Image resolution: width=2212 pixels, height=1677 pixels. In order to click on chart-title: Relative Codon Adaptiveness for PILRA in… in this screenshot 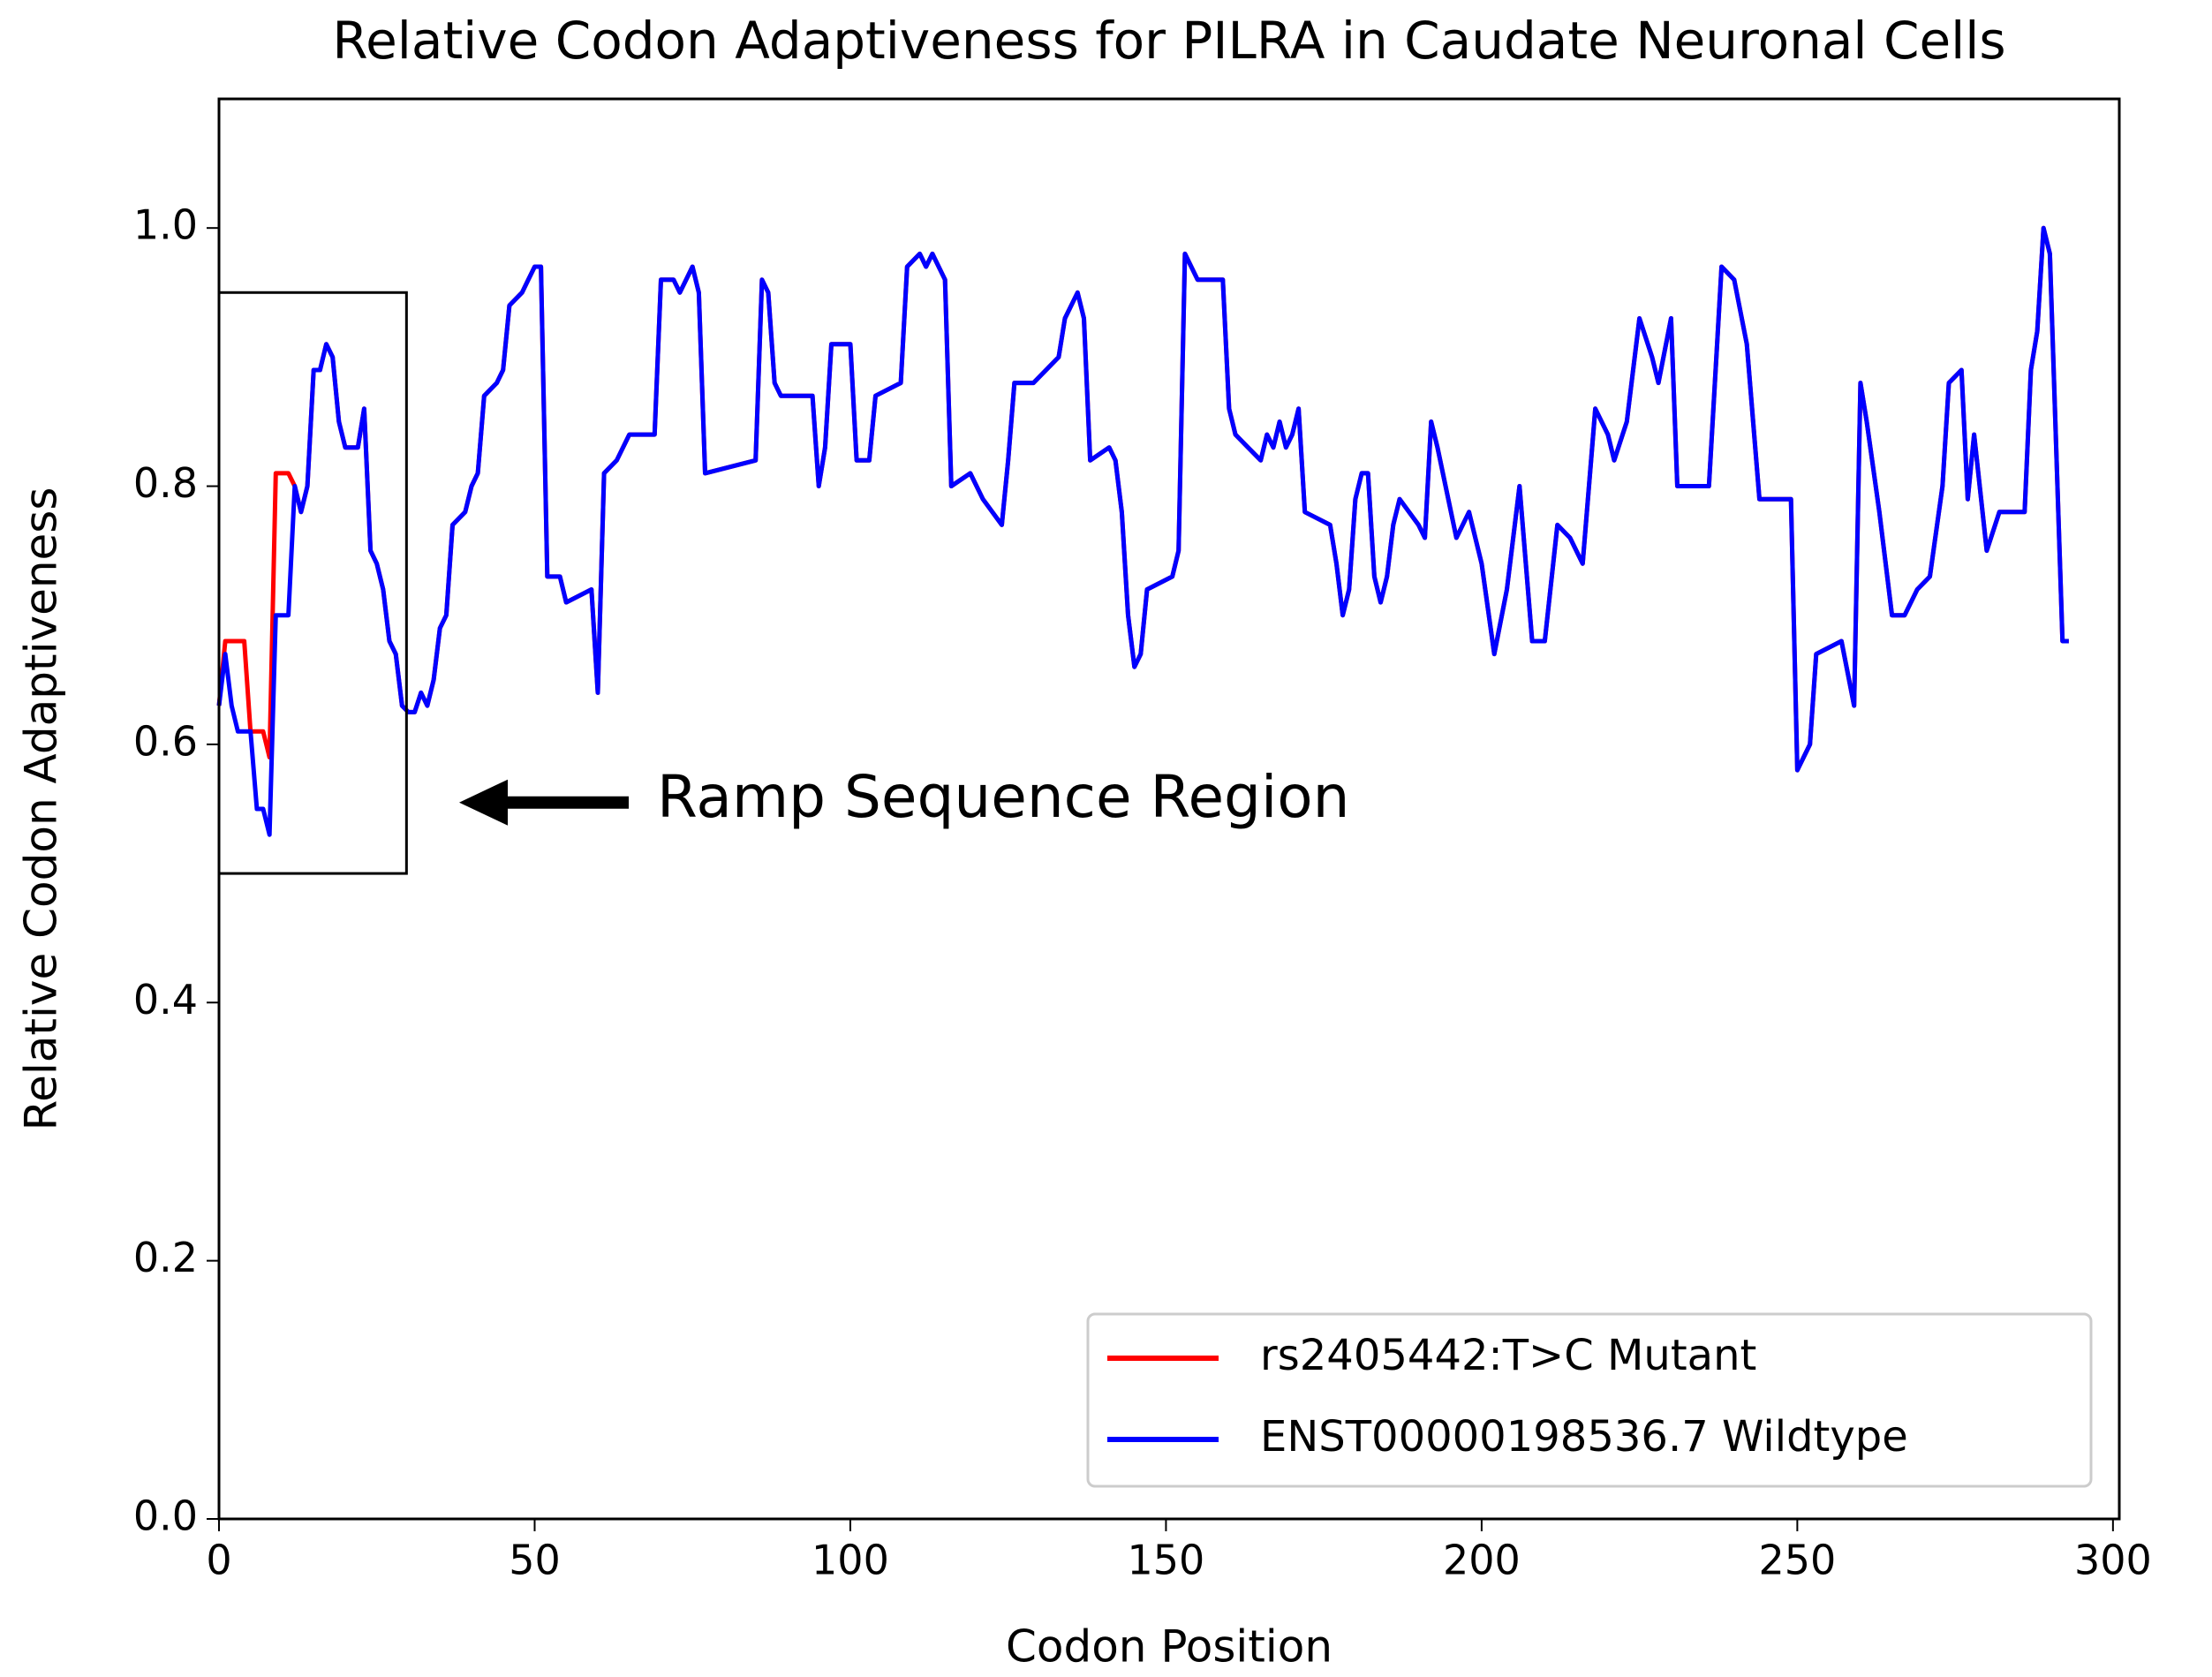, I will do `click(1168, 41)`.